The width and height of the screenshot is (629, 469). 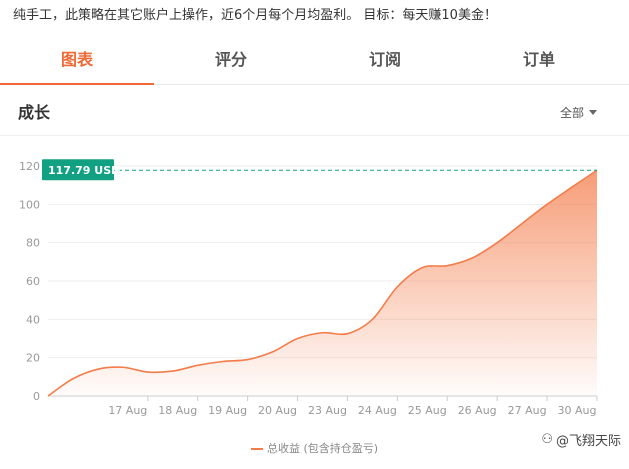 I want to click on x-tick-label: 27 Aug, so click(x=527, y=410).